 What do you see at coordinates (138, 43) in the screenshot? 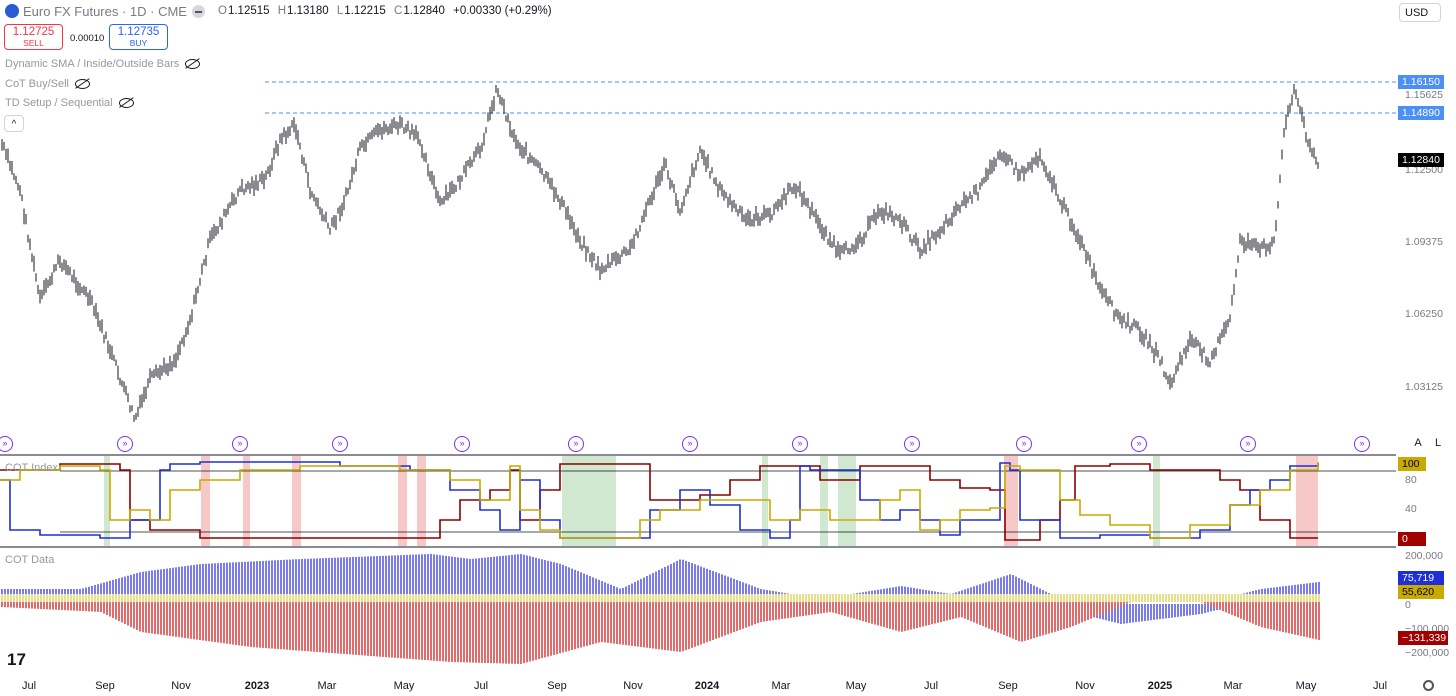
I see `buy-label: BUY` at bounding box center [138, 43].